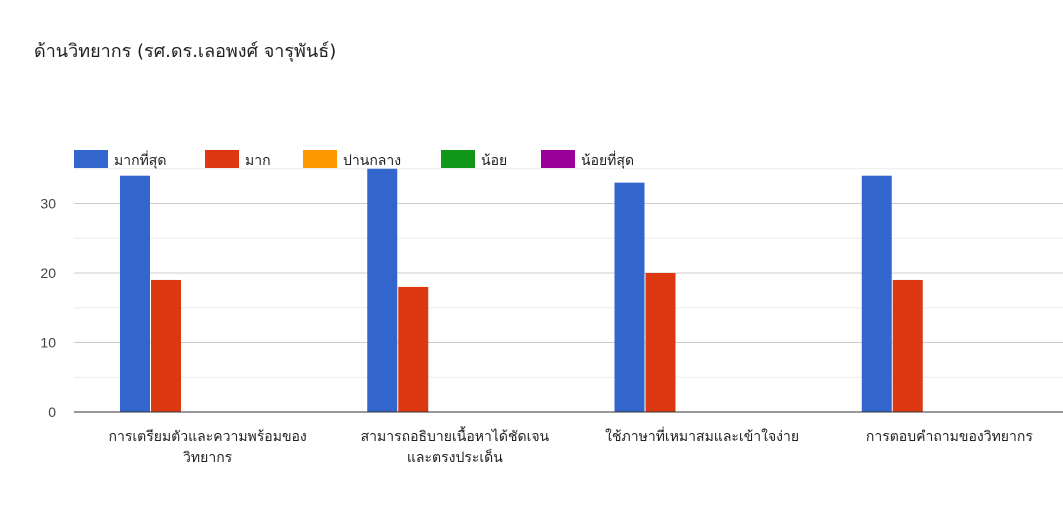 This screenshot has height=520, width=1063. I want to click on legend-item: น้อย, so click(474, 159).